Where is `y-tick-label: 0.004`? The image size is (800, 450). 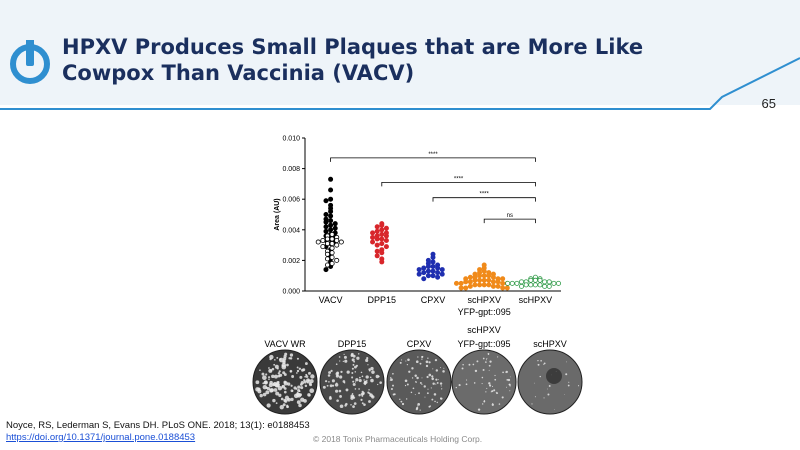 y-tick-label: 0.004 is located at coordinates (291, 230).